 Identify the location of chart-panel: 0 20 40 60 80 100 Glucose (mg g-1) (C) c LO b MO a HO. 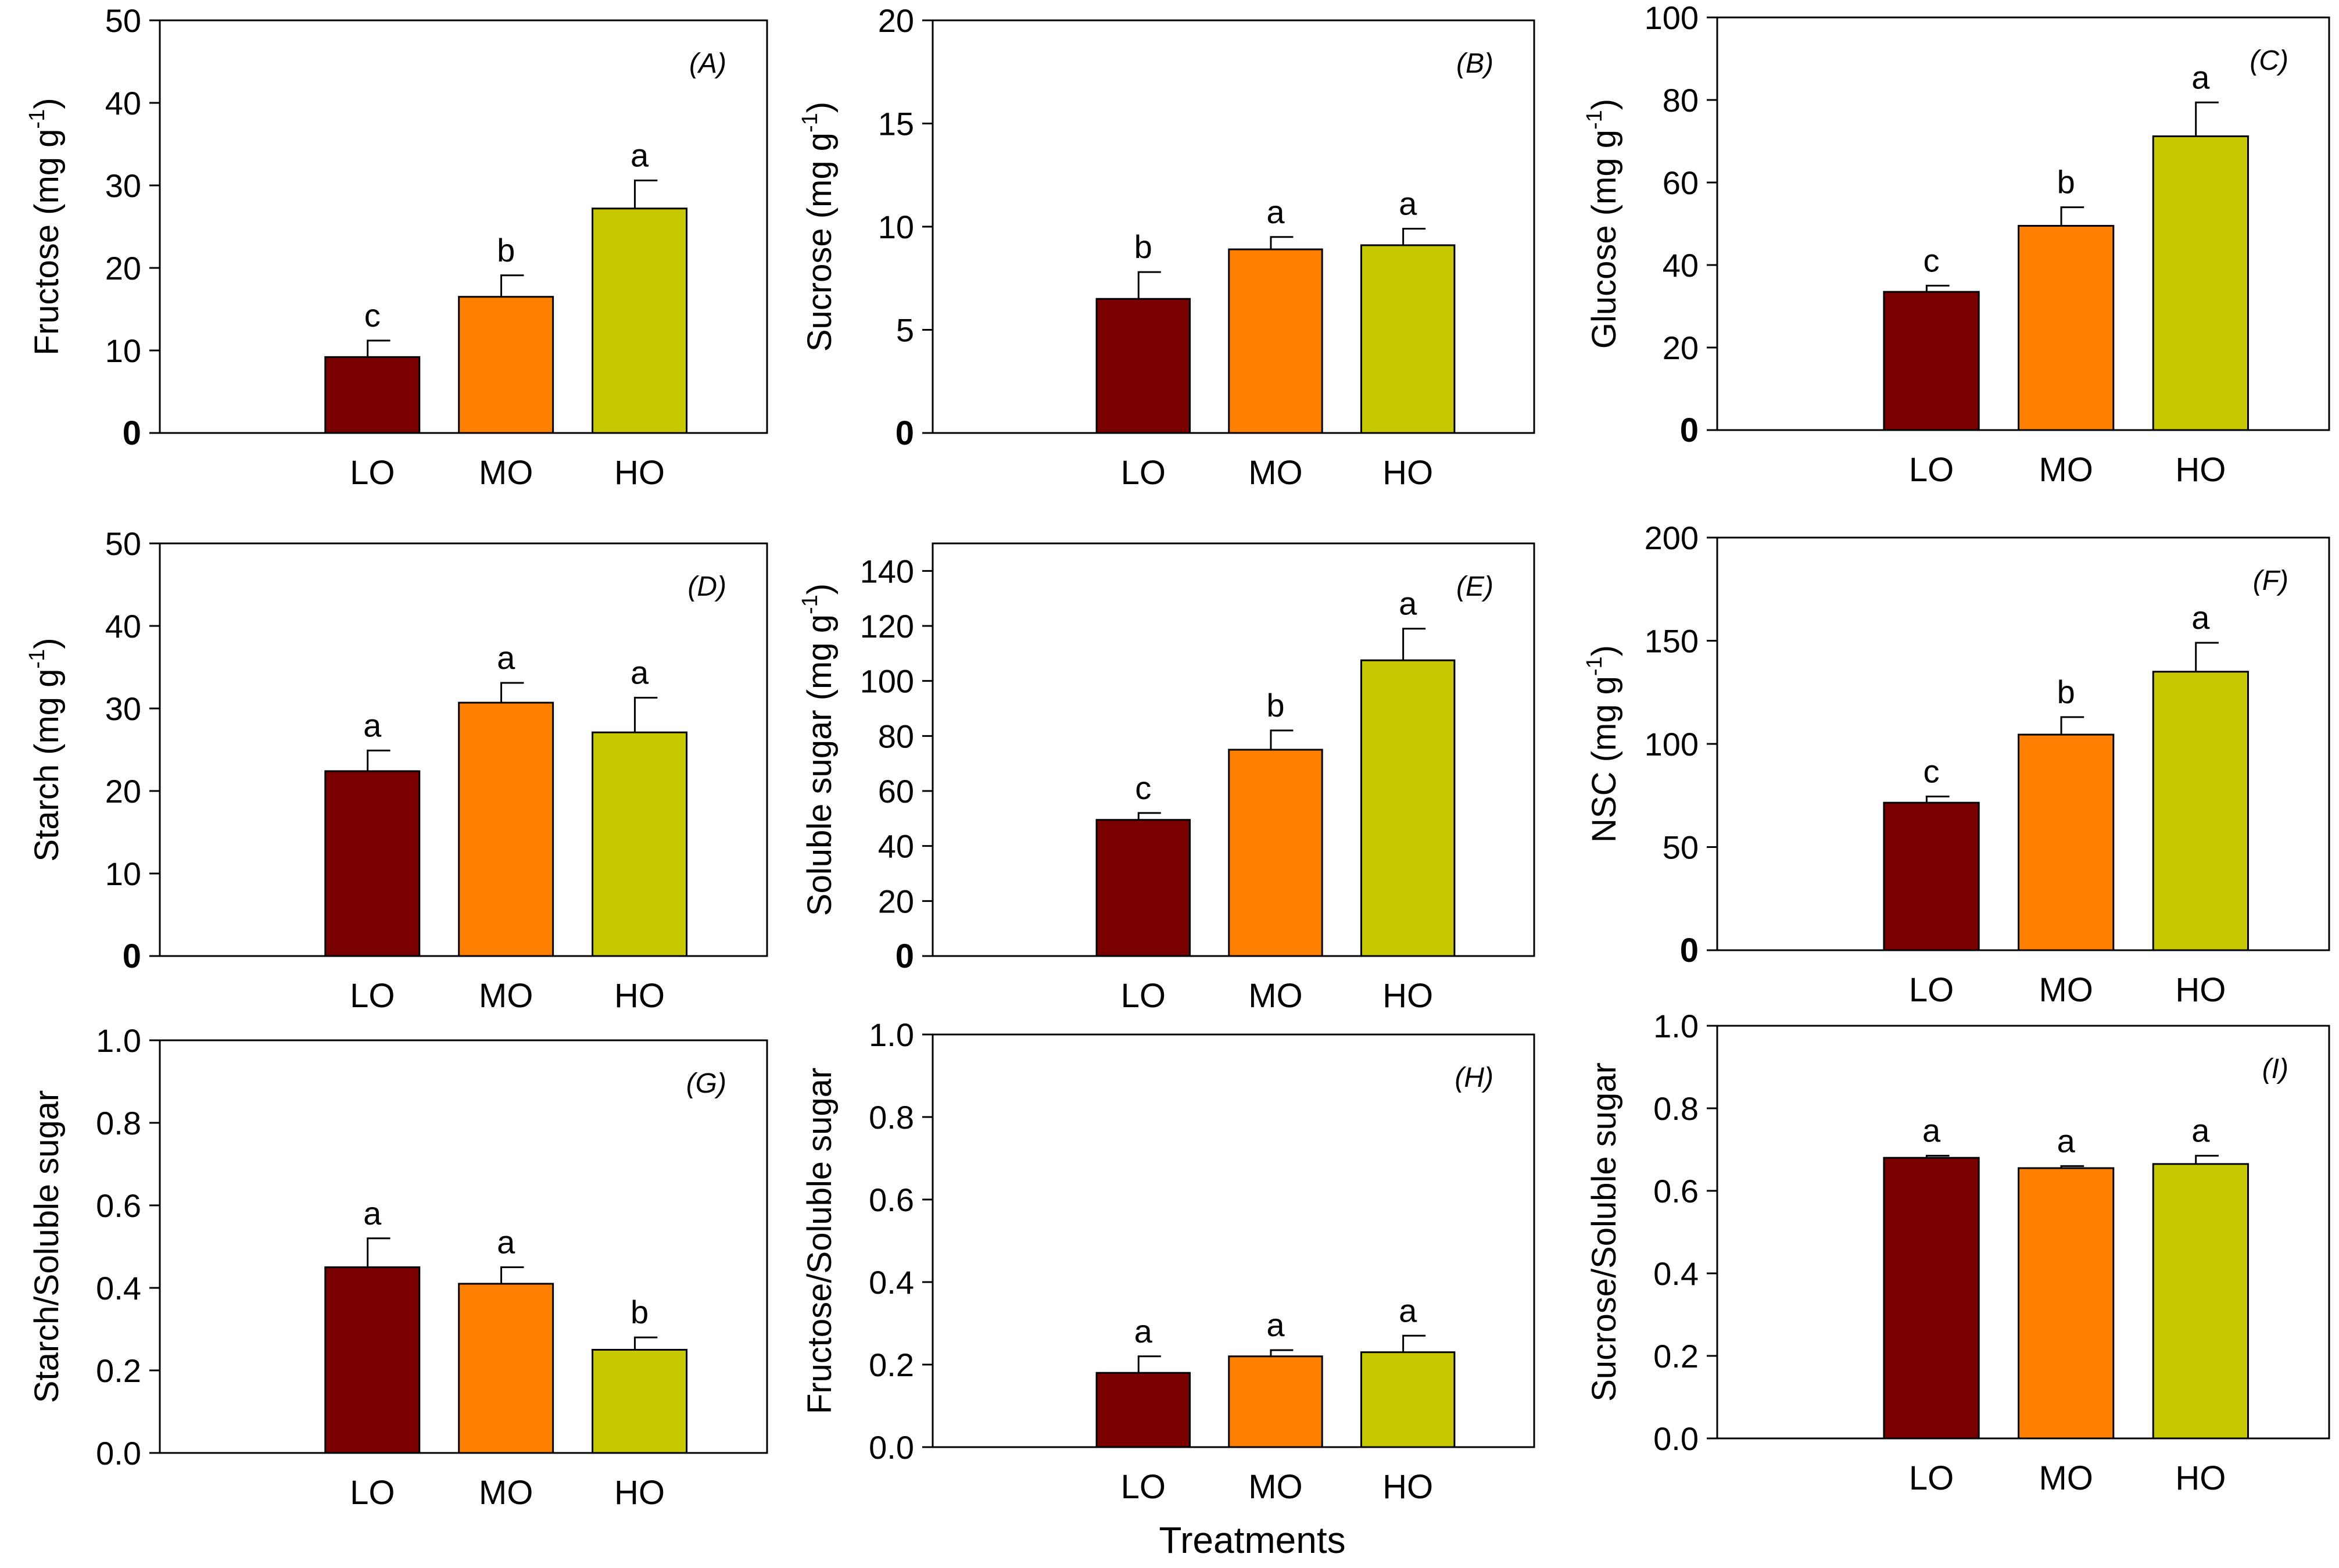
(1956, 244).